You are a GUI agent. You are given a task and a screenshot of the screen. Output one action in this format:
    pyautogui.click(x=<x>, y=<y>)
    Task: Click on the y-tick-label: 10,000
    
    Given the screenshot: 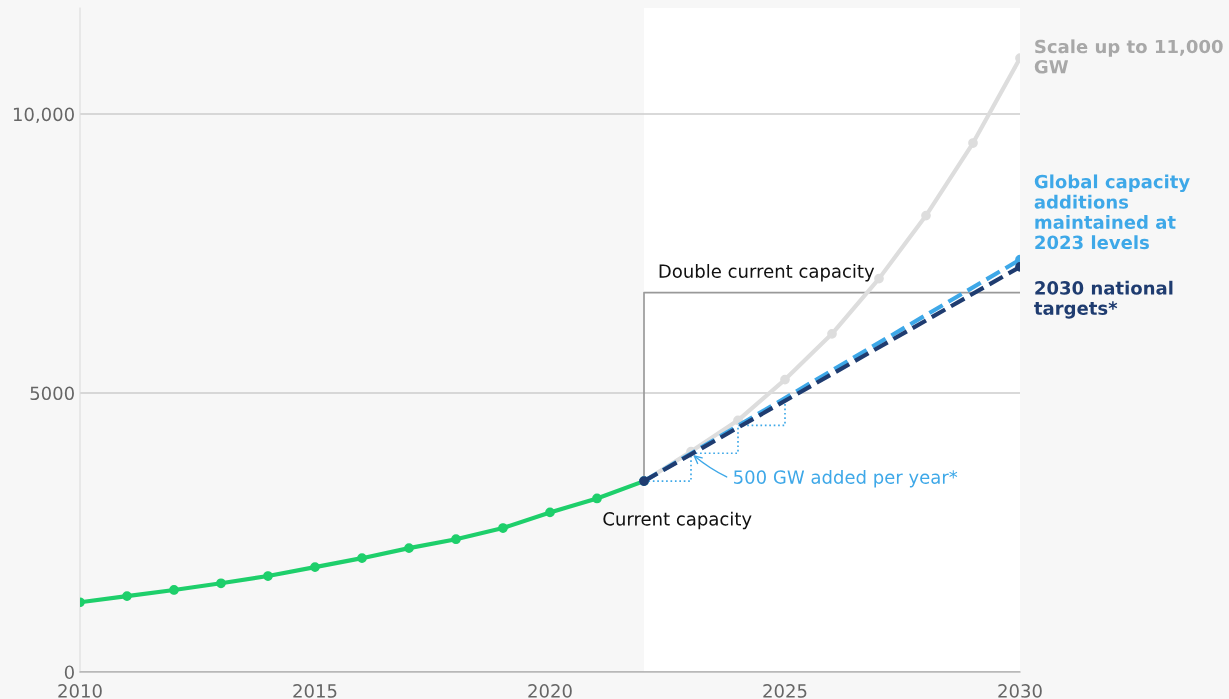 What is the action you would take?
    pyautogui.click(x=43, y=115)
    